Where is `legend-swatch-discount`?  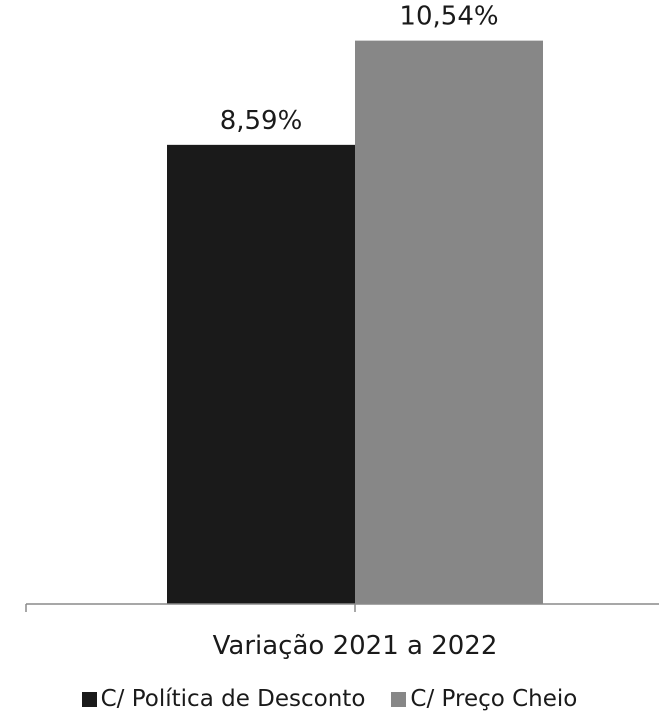
legend-swatch-discount is located at coordinates (89, 699).